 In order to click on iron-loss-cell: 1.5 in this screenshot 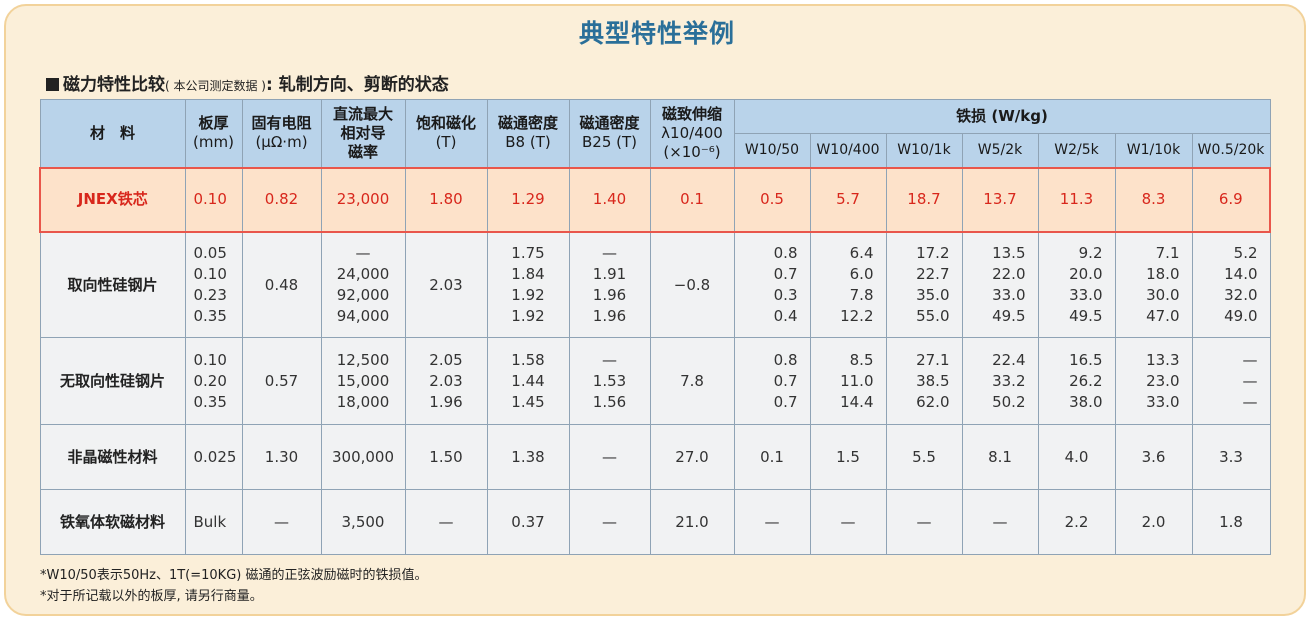, I will do `click(848, 457)`.